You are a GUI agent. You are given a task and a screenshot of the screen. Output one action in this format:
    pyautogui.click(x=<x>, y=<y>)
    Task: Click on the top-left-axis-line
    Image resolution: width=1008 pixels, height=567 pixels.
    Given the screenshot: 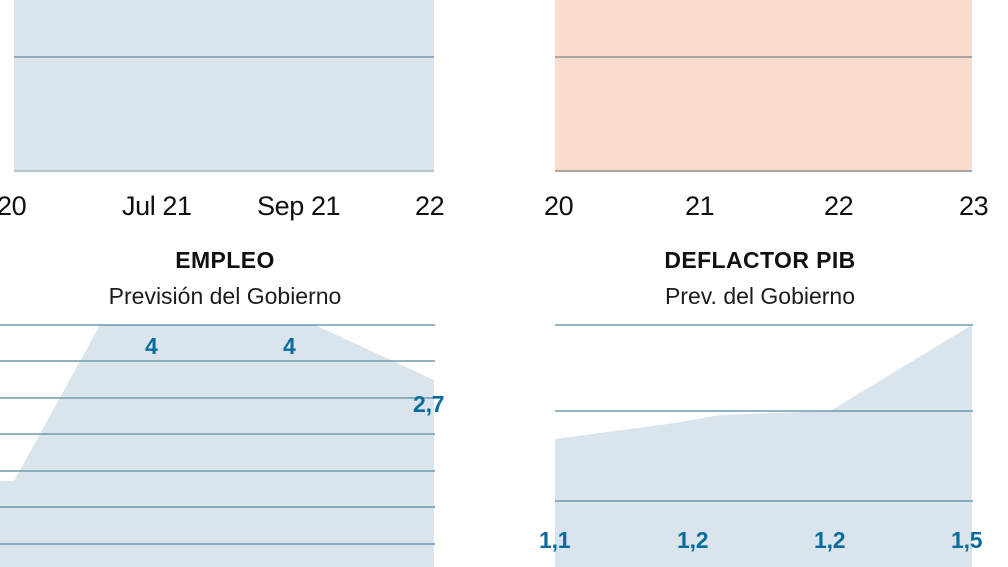 What is the action you would take?
    pyautogui.click(x=224, y=171)
    